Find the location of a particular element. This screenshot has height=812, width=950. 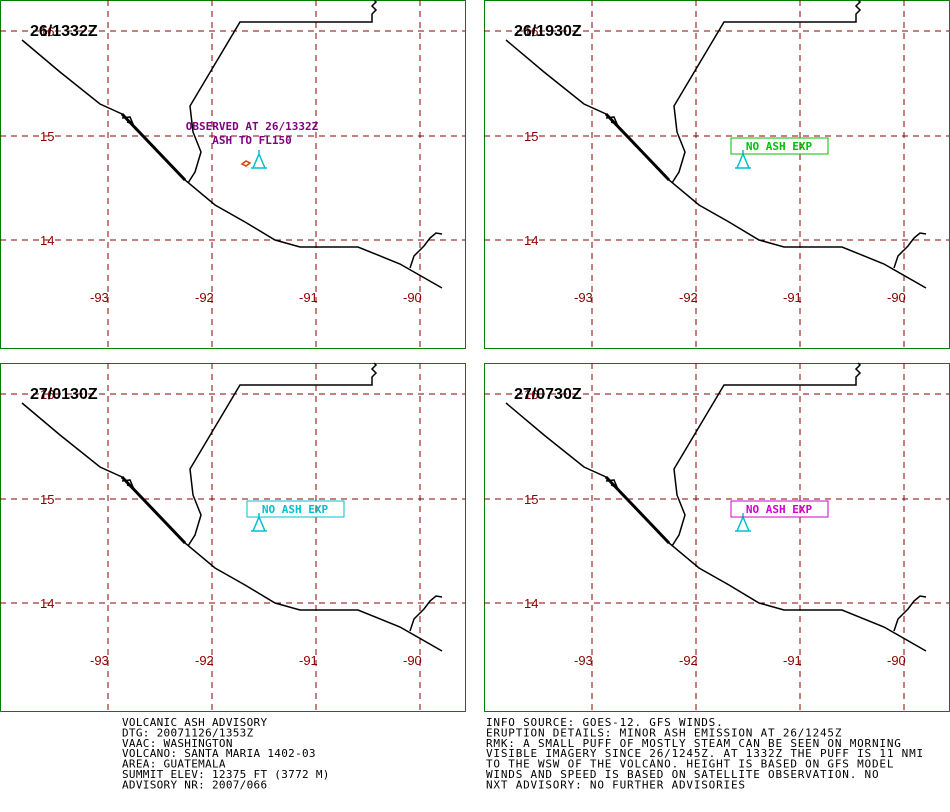

advisory-line: VOLCANO: SANTA MARIA 1402-03 is located at coordinates (219, 753).